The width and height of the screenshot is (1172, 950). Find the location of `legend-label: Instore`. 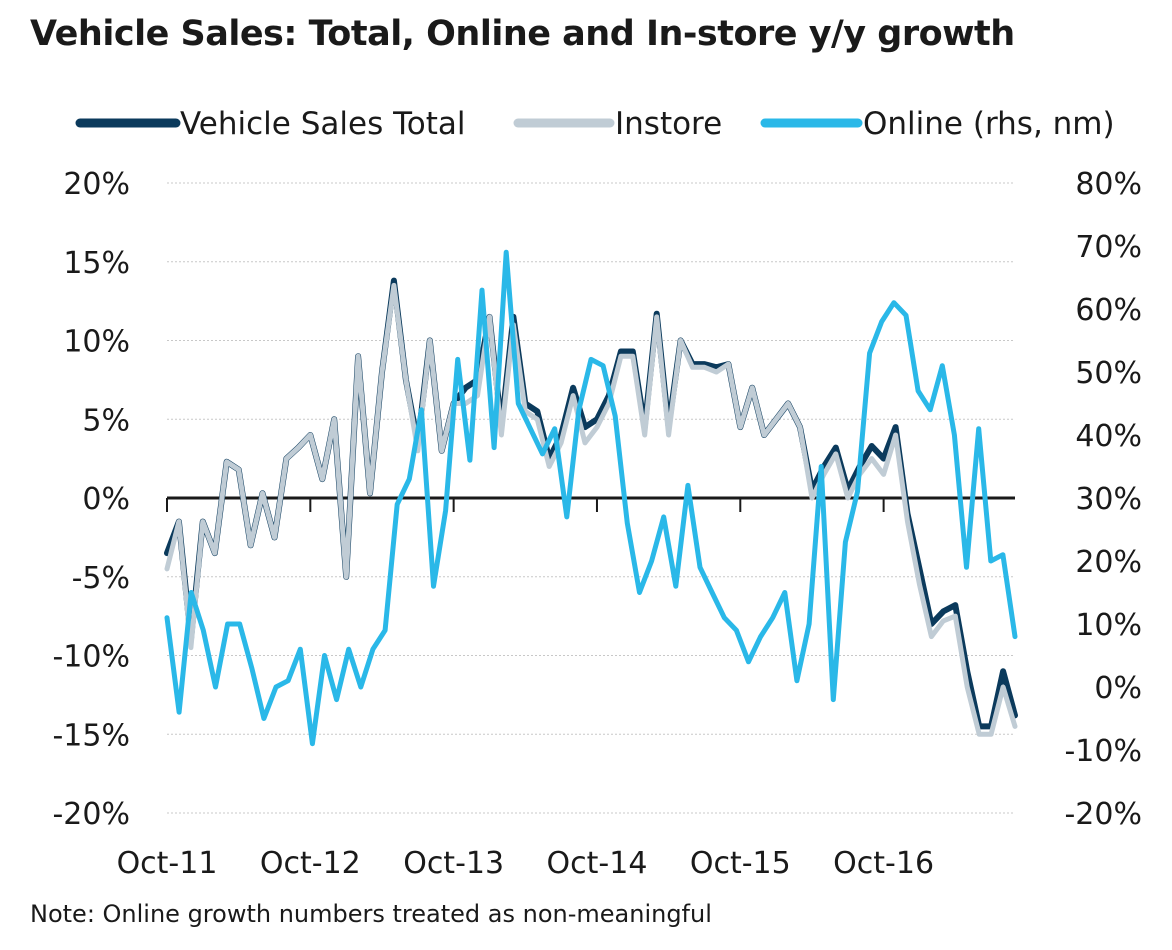

legend-label: Instore is located at coordinates (668, 124).